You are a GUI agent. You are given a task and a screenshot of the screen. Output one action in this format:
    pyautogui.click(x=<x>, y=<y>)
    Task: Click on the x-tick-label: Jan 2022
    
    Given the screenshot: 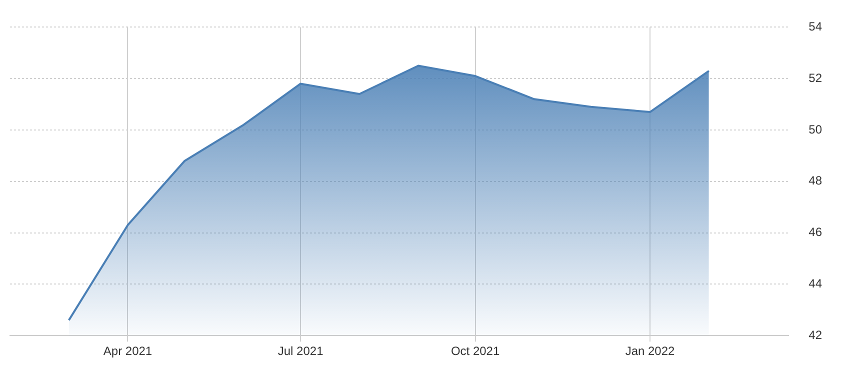 What is the action you would take?
    pyautogui.click(x=650, y=351)
    